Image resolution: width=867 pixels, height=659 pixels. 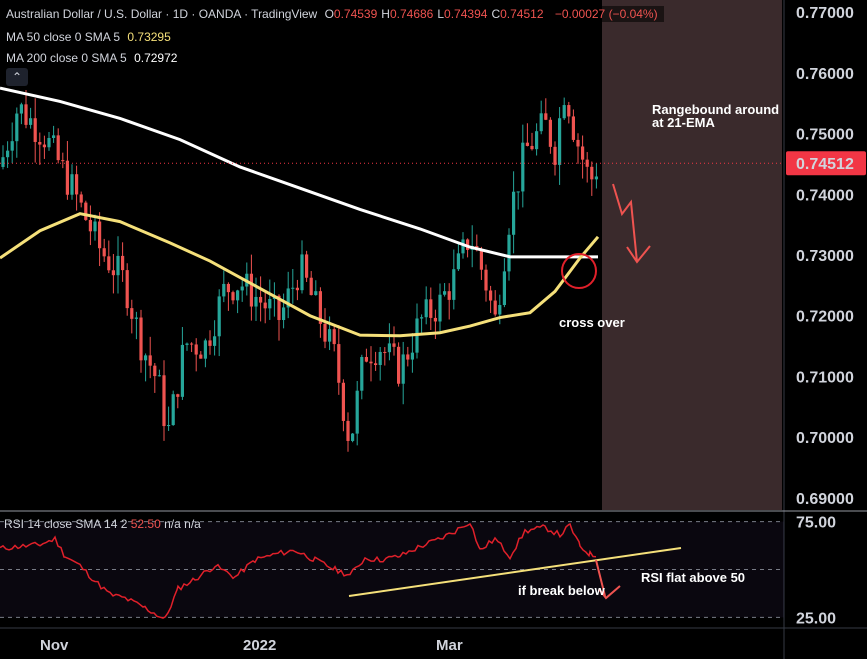 I want to click on price-tick-label: 0.70000, so click(x=825, y=438).